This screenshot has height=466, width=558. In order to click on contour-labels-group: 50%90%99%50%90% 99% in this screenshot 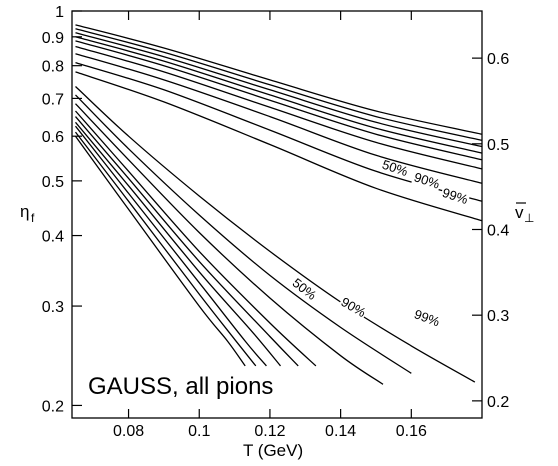, I will do `click(379, 243)`.